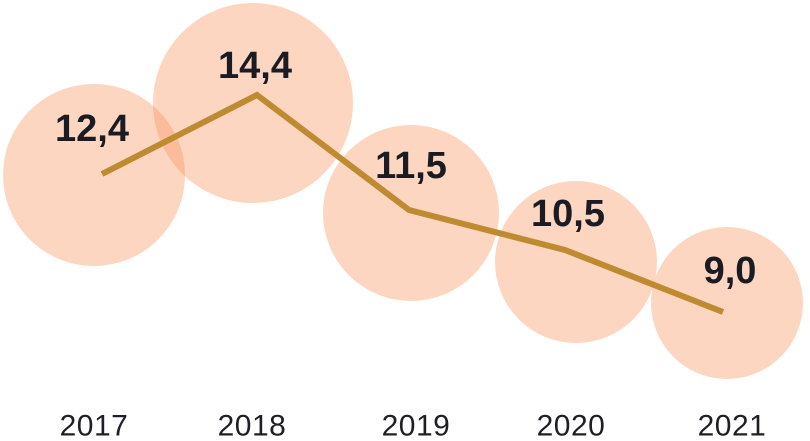  Describe the element at coordinates (568, 214) in the screenshot. I see `value-label: 10,5` at that location.